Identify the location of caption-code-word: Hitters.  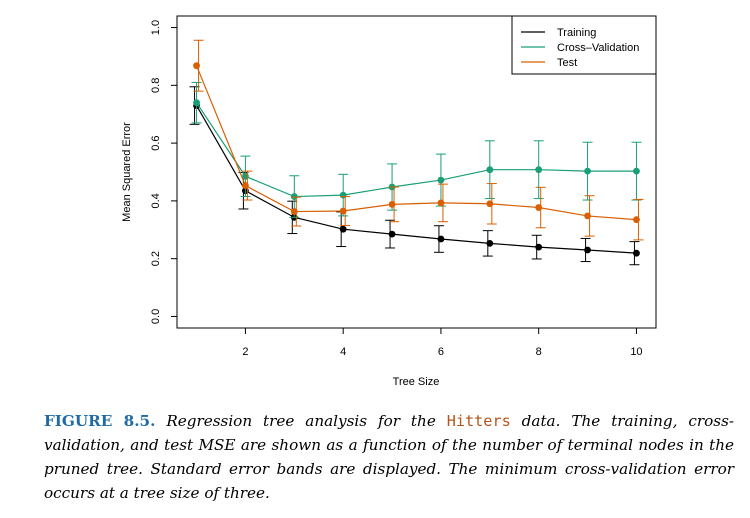
(478, 421).